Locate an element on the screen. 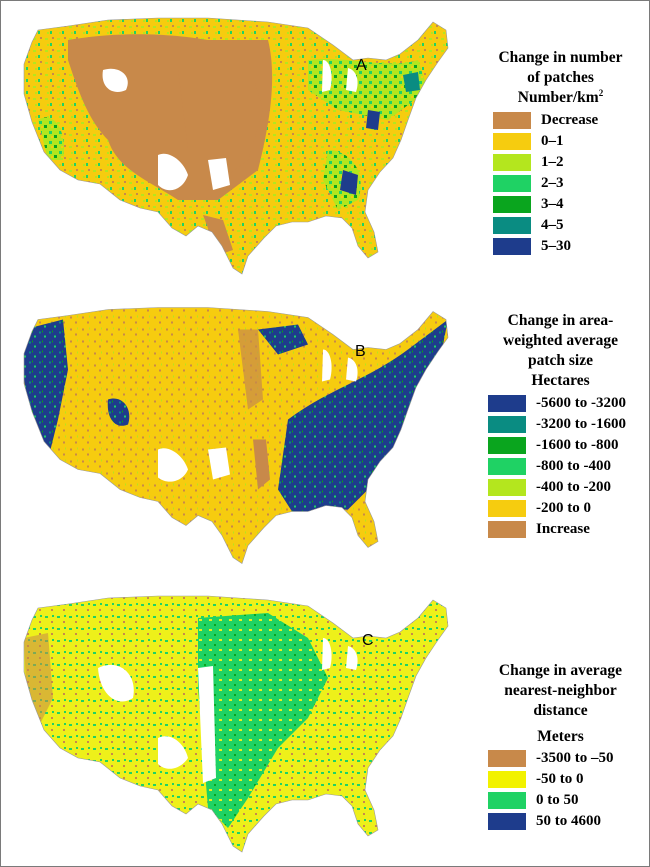 This screenshot has width=650, height=867. legend-title-line: Change in area- is located at coordinates (560, 320).